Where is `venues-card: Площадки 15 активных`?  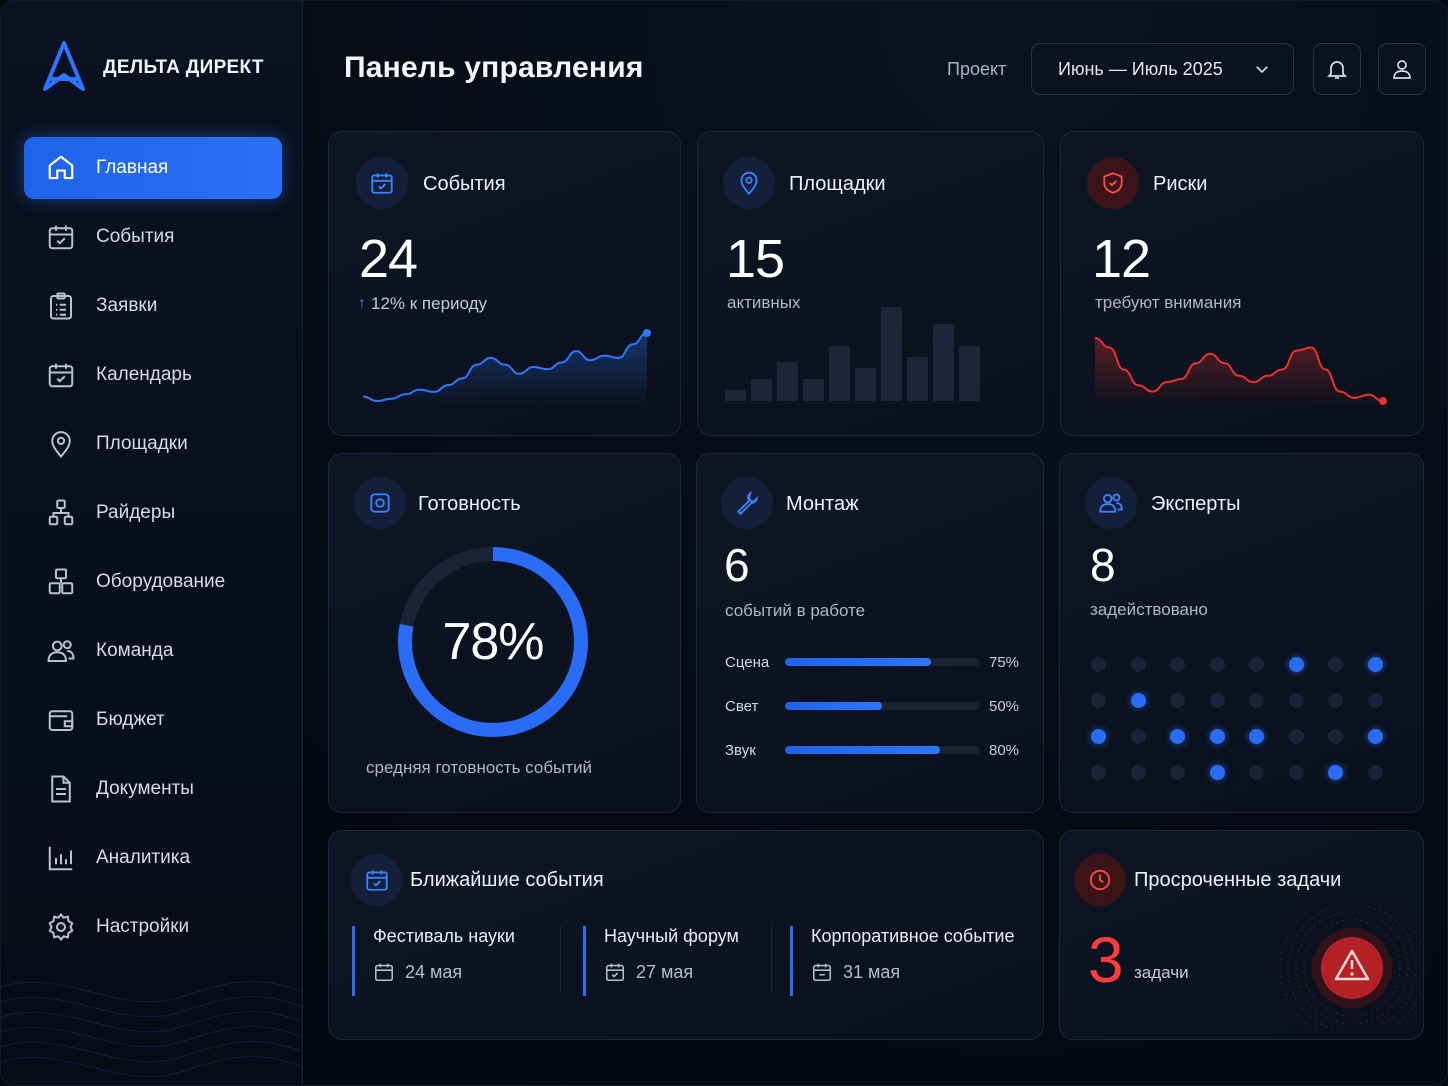 venues-card: Площадки 15 активных is located at coordinates (870, 283).